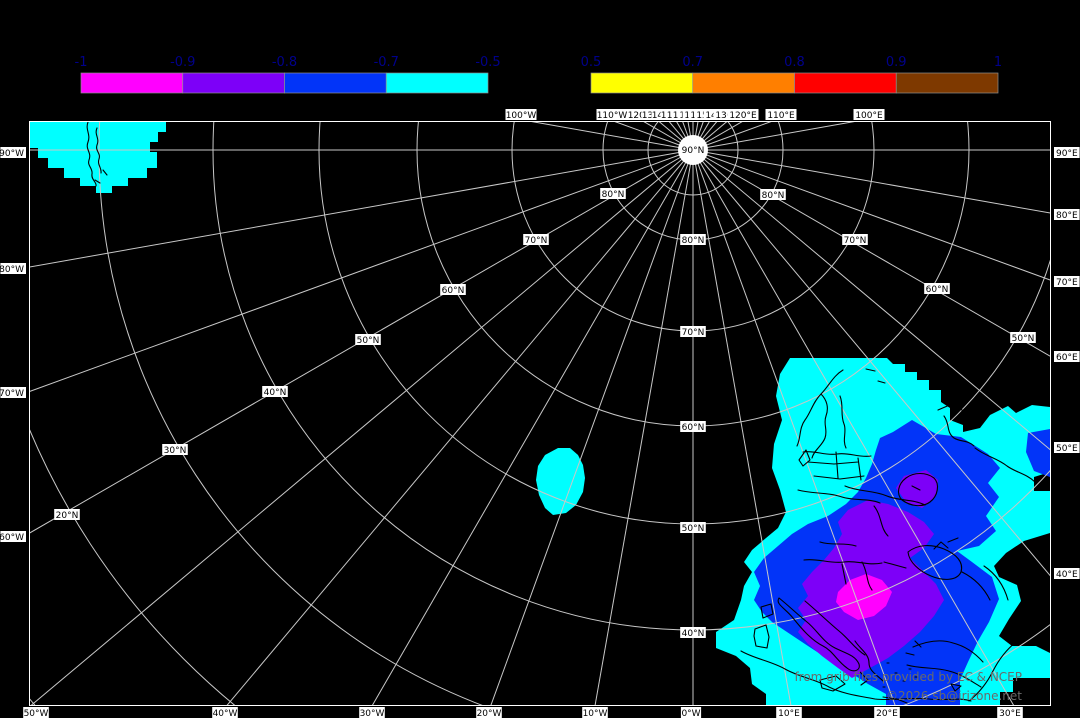 This screenshot has height=718, width=1080. I want to click on graticule-label: 110°E, so click(781, 116).